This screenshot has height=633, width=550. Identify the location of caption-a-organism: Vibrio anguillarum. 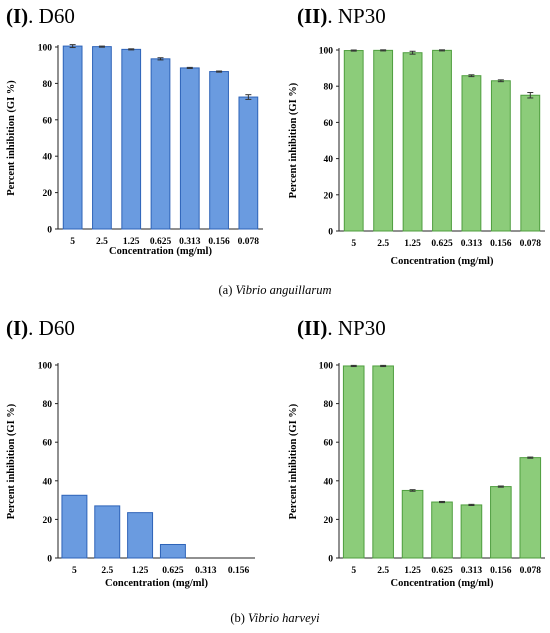
(283, 290).